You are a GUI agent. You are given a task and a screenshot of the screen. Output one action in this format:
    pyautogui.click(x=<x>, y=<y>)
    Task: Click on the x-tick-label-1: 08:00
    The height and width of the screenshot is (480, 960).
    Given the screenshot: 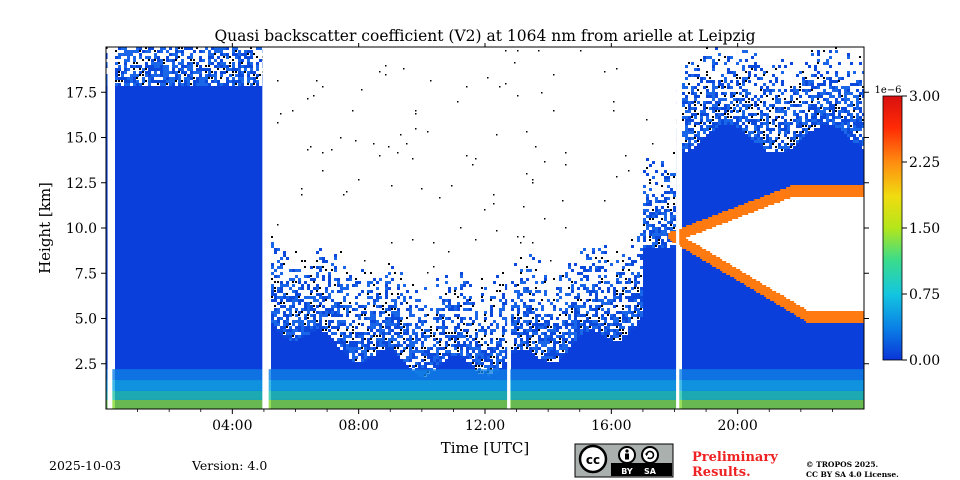 What is the action you would take?
    pyautogui.click(x=358, y=426)
    